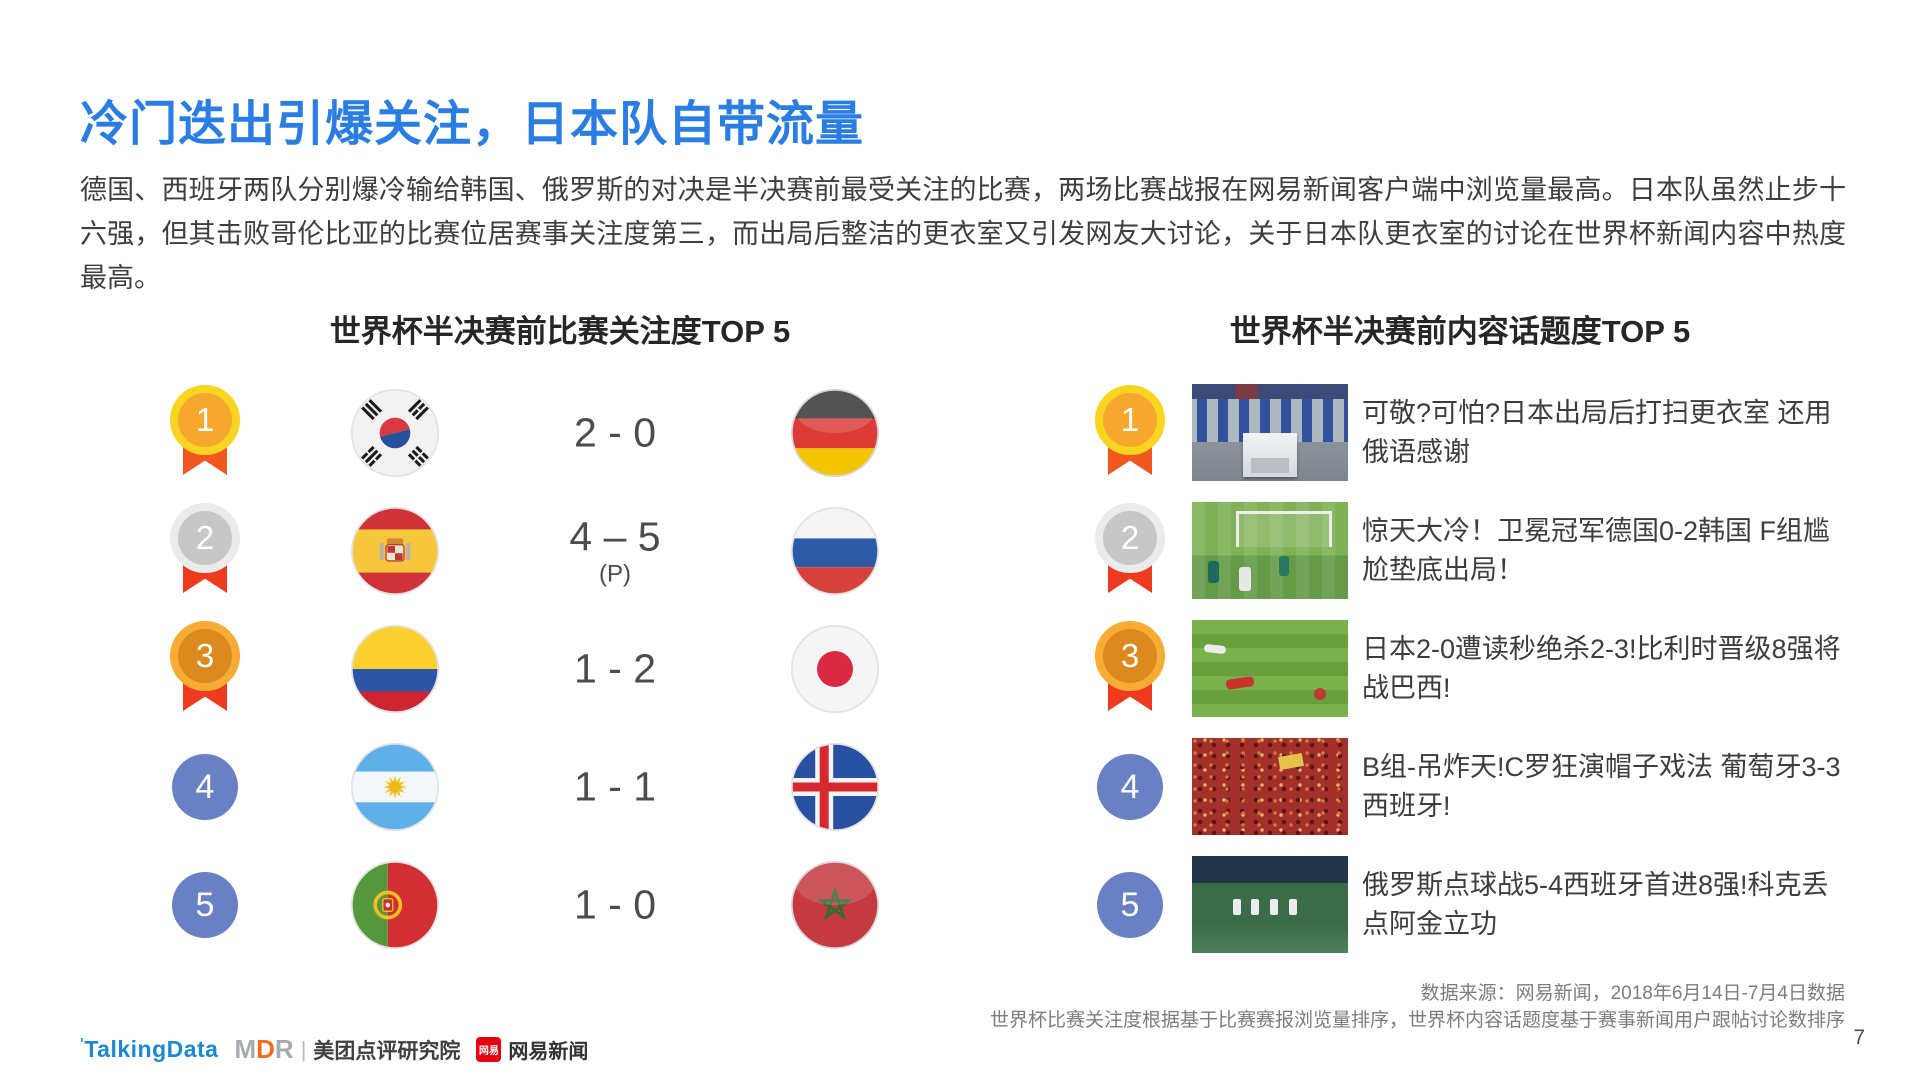 The width and height of the screenshot is (1921, 1080). I want to click on match-row-2: 2, so click(525, 551).